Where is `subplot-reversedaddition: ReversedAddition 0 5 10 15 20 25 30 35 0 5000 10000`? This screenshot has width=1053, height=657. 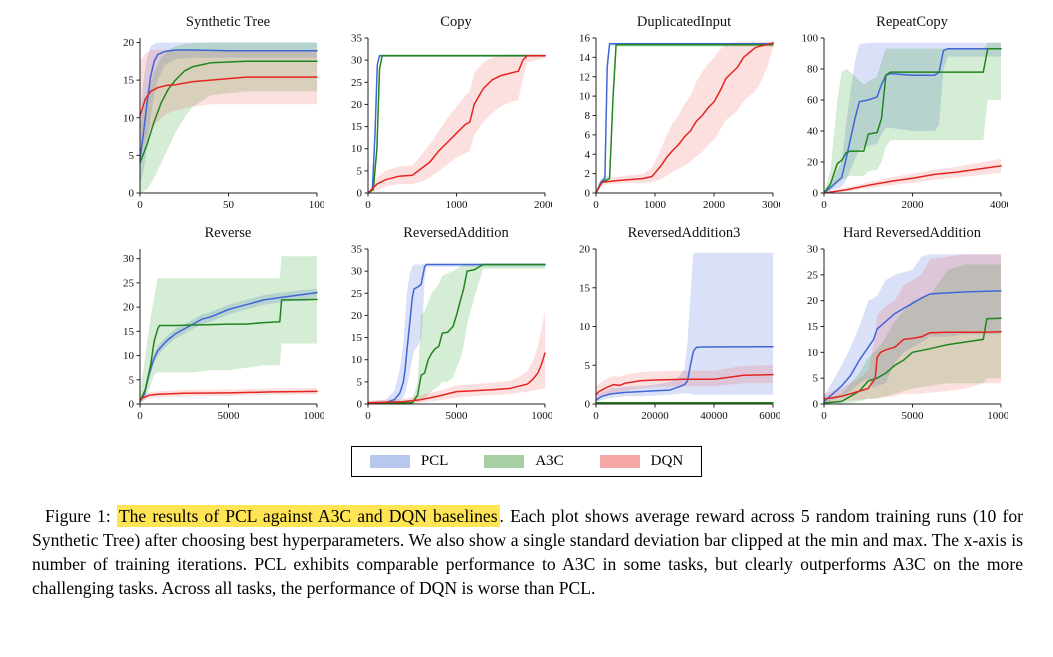 subplot-reversedaddition: ReversedAddition 0 5 10 15 20 25 30 35 0 5000 10000 is located at coordinates (446, 326).